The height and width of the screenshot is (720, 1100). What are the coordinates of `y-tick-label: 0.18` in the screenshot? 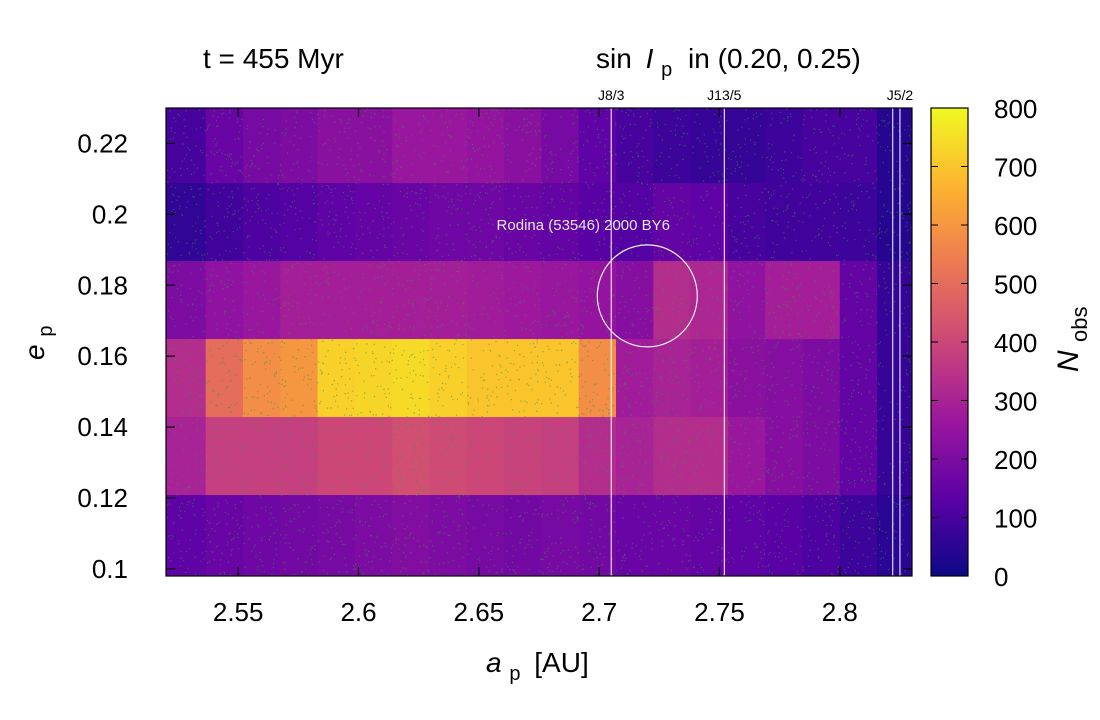 It's located at (102, 285).